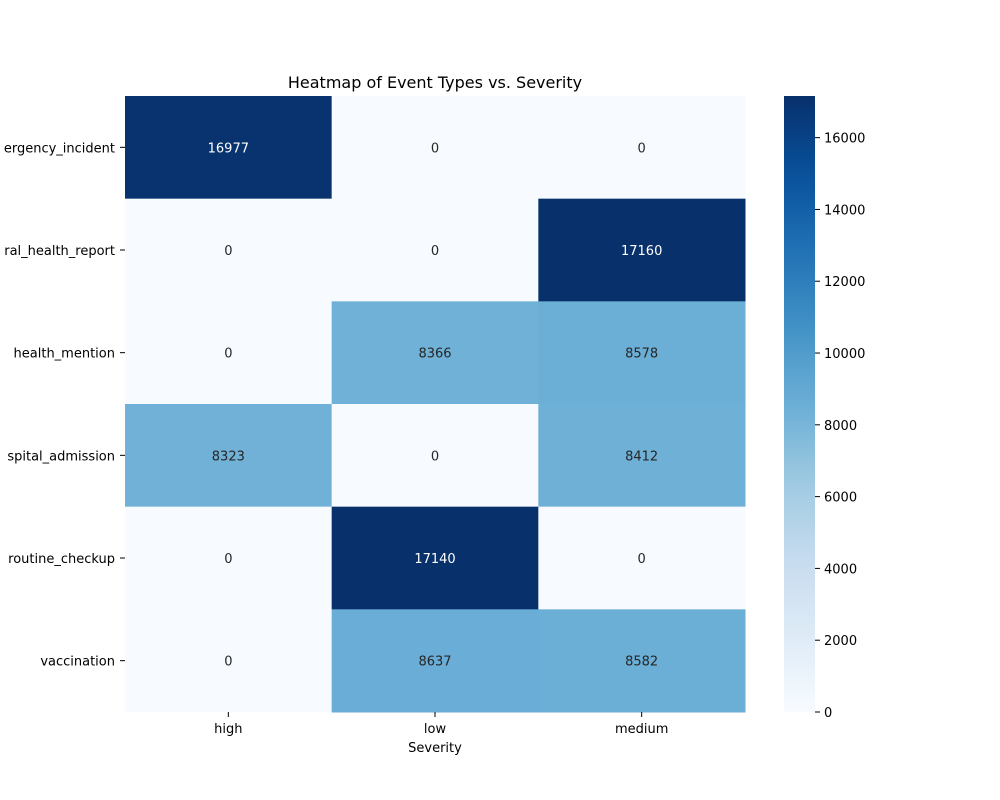 This screenshot has width=1000, height=800. I want to click on cell-value-label: 8412, so click(641, 456).